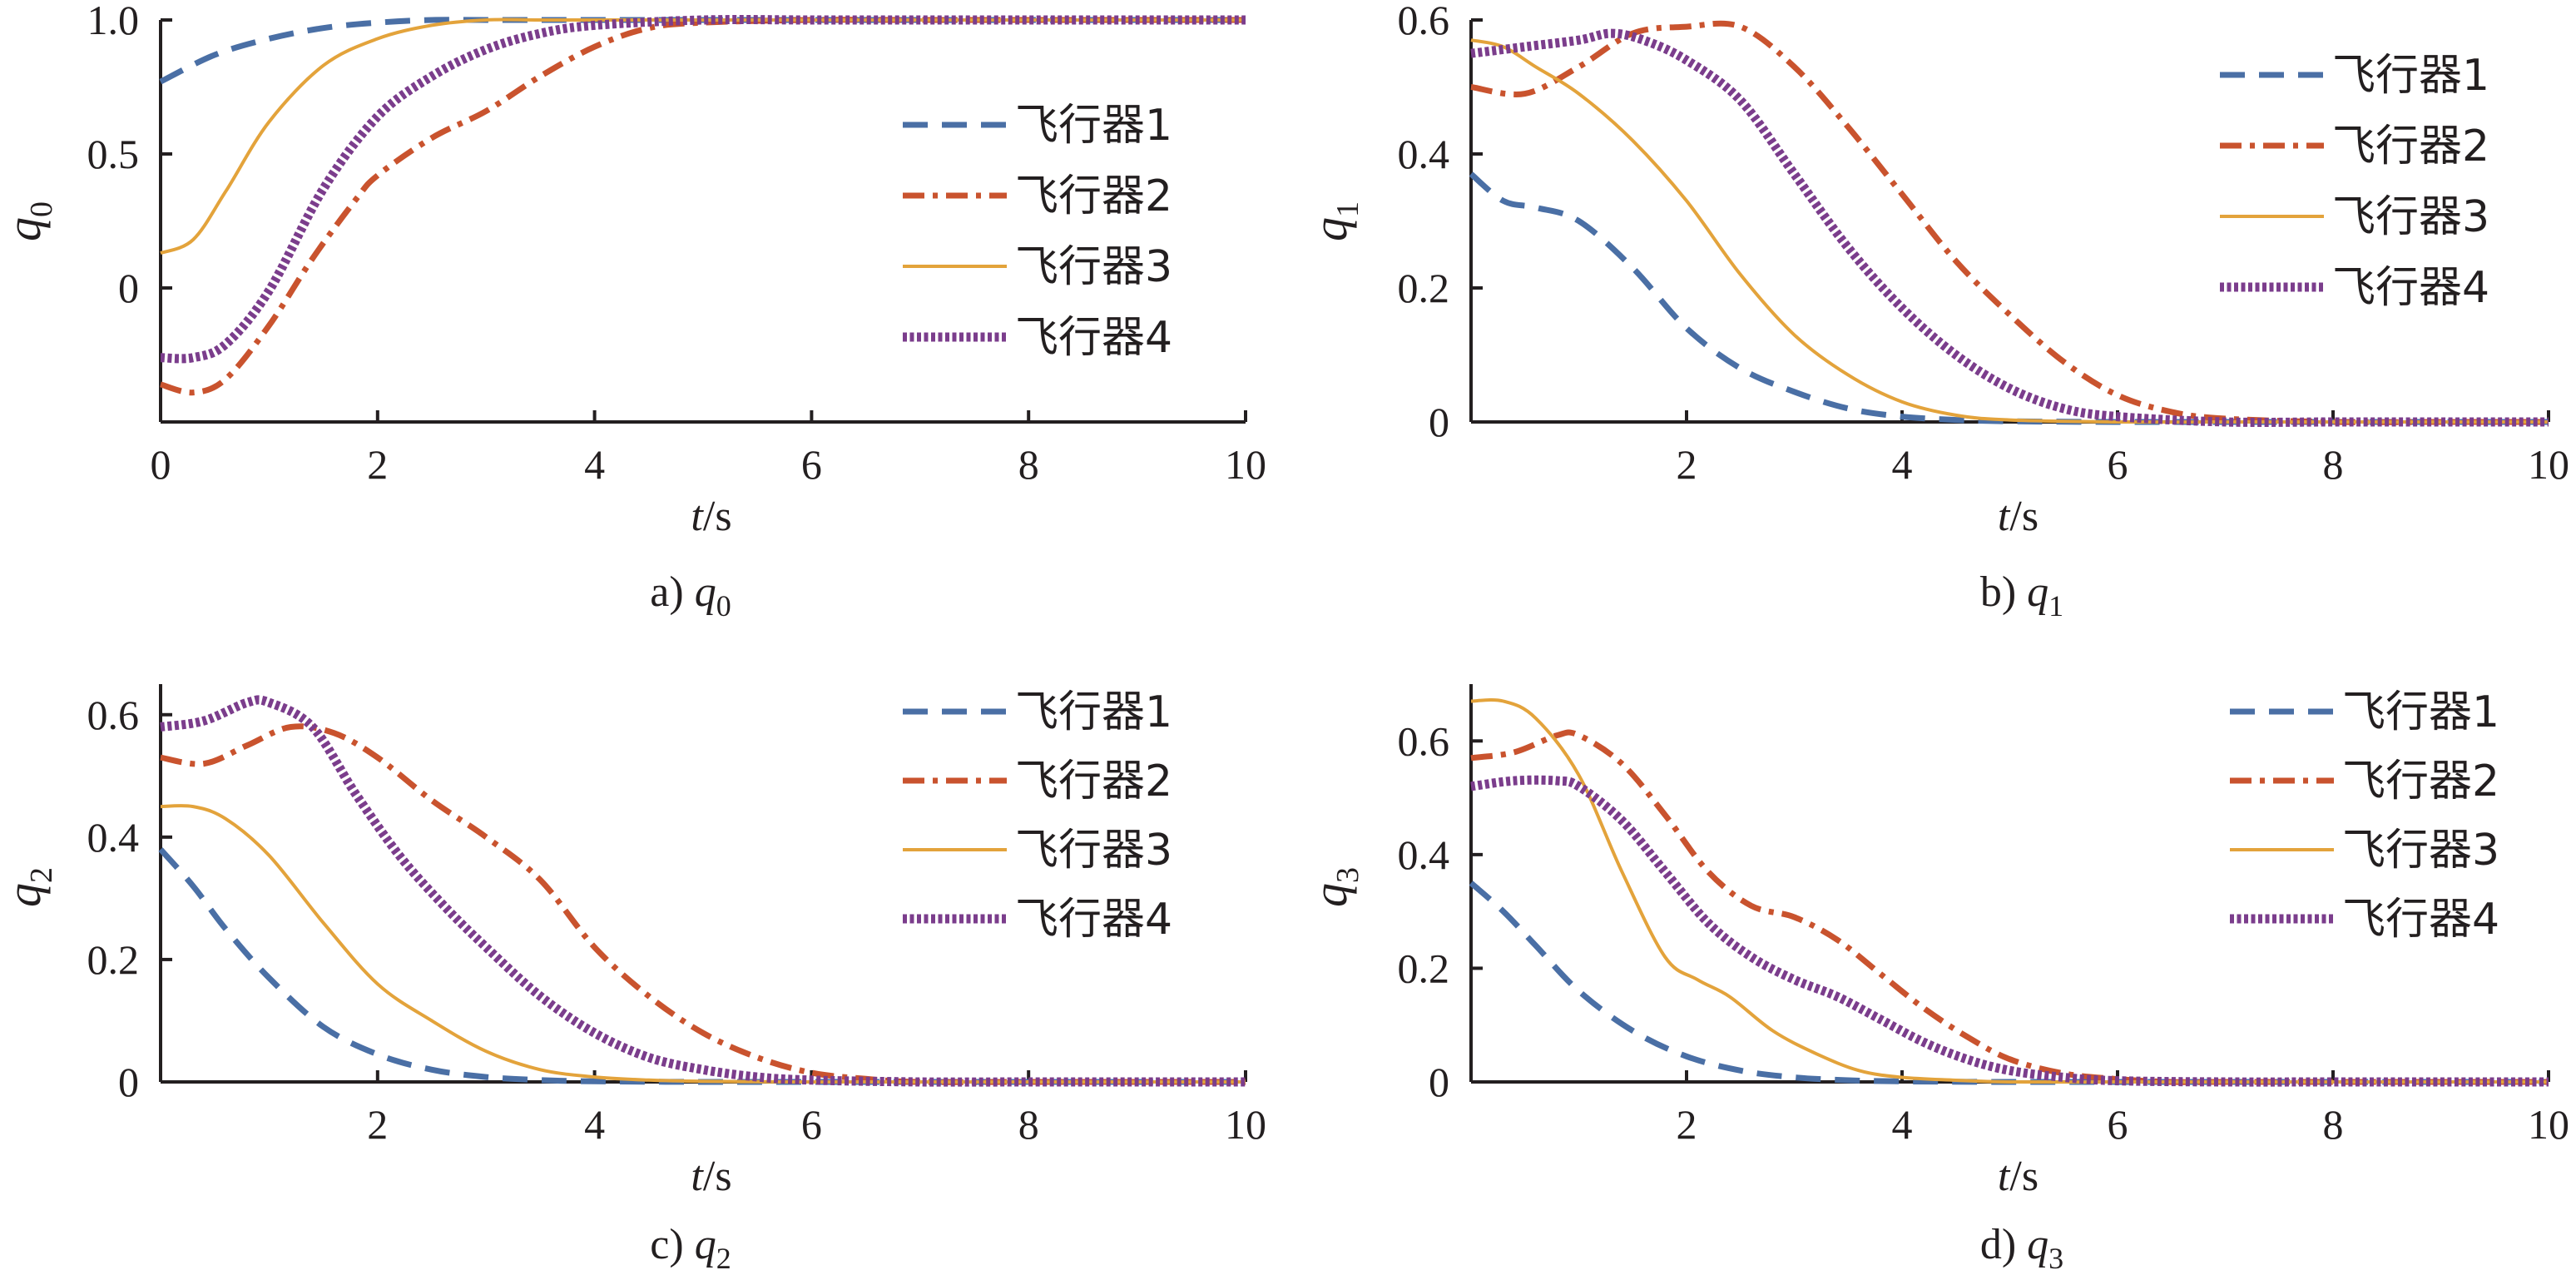 The image size is (2576, 1280). What do you see at coordinates (30, 221) in the screenshot?
I see `y-axis-label: q0` at bounding box center [30, 221].